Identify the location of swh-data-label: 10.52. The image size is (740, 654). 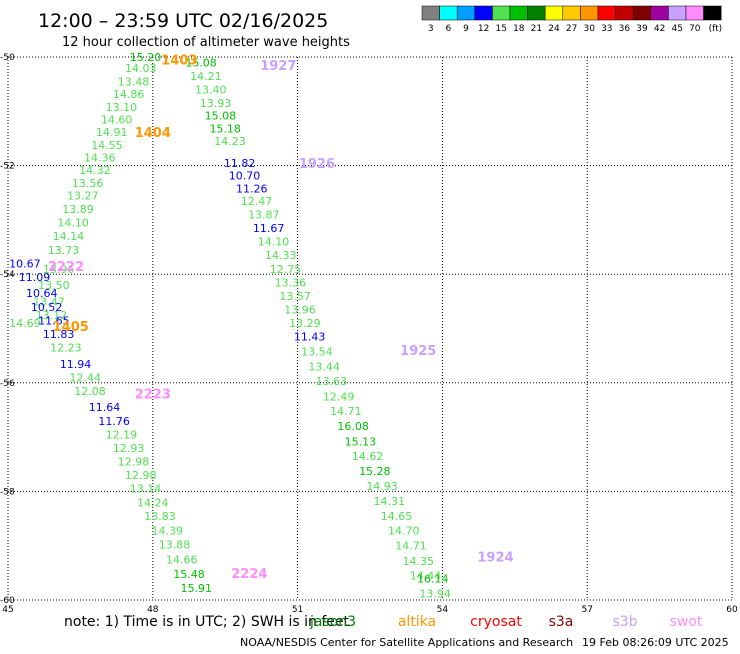
(47, 307).